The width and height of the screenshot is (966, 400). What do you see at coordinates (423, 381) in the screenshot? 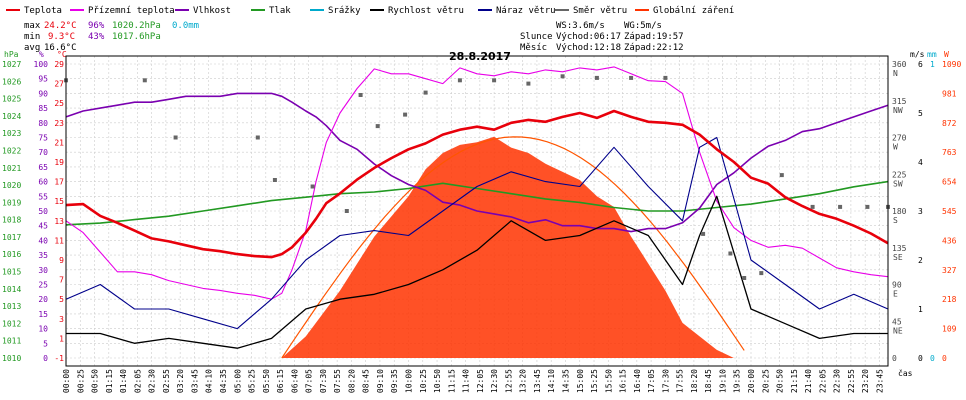
I see `x-tick-label: 10:25` at bounding box center [423, 381].